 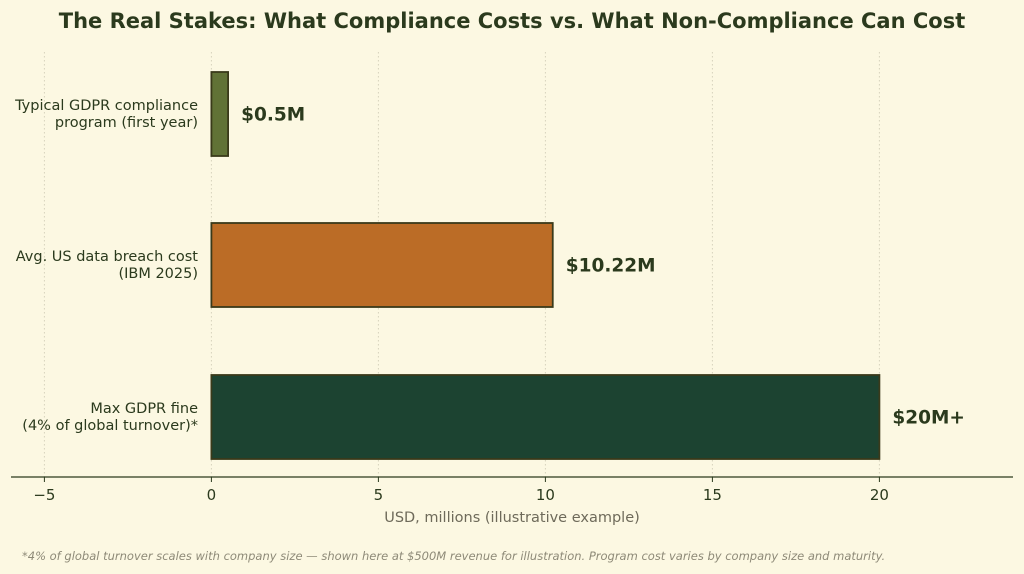 I want to click on x-axis-label: USD, millions (illustrative example), so click(x=512, y=518).